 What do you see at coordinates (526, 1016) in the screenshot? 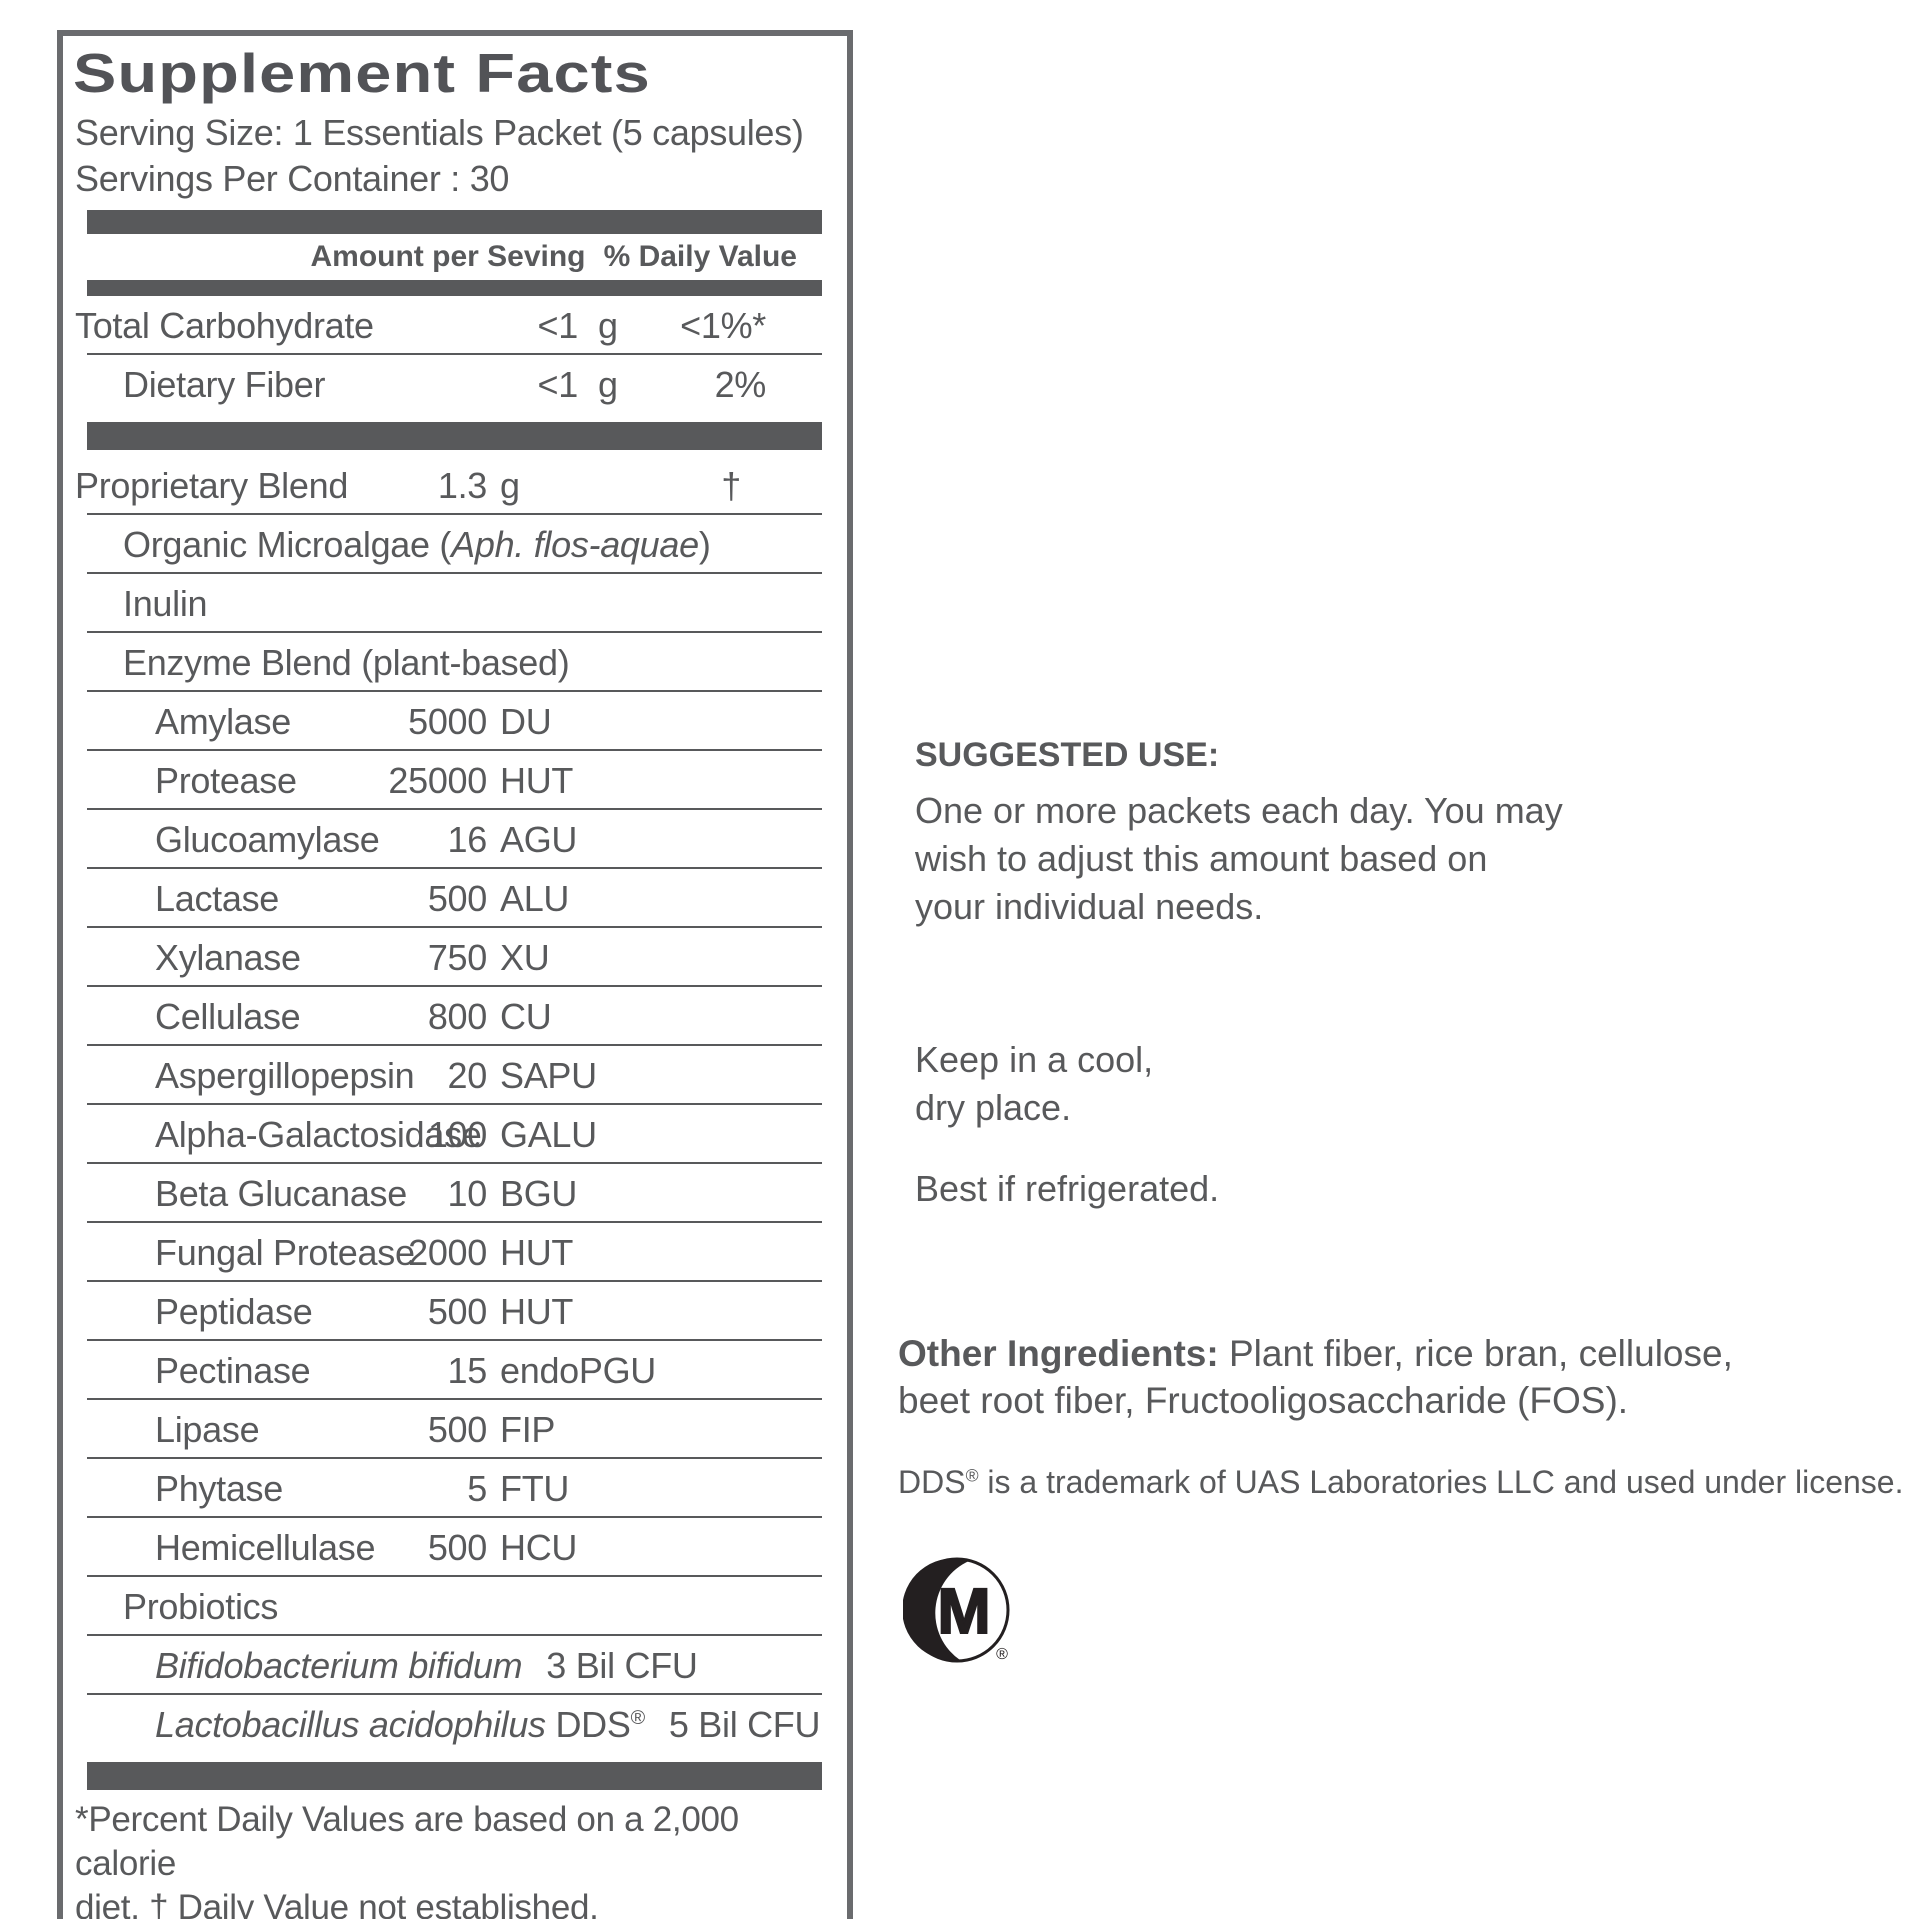
I see `nutrient-unit: CU` at bounding box center [526, 1016].